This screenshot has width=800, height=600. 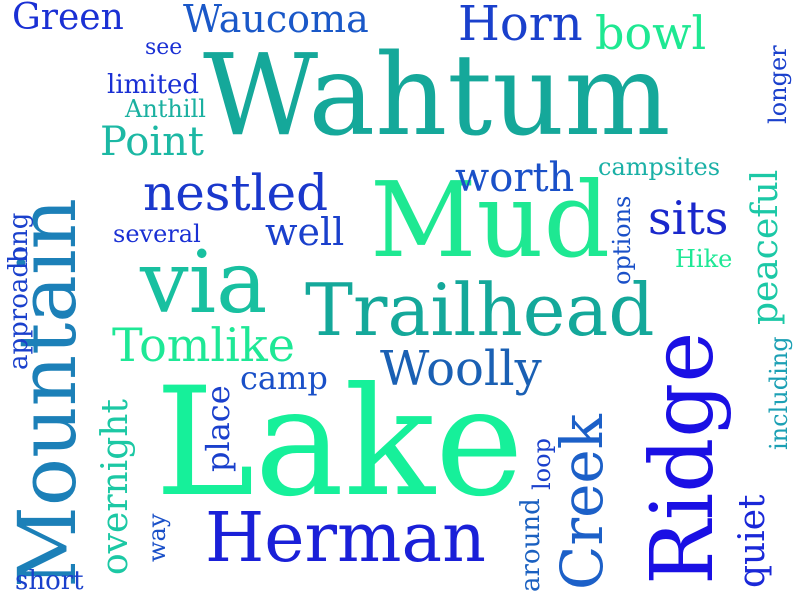 What do you see at coordinates (752, 541) in the screenshot?
I see `word-quiet: quiet` at bounding box center [752, 541].